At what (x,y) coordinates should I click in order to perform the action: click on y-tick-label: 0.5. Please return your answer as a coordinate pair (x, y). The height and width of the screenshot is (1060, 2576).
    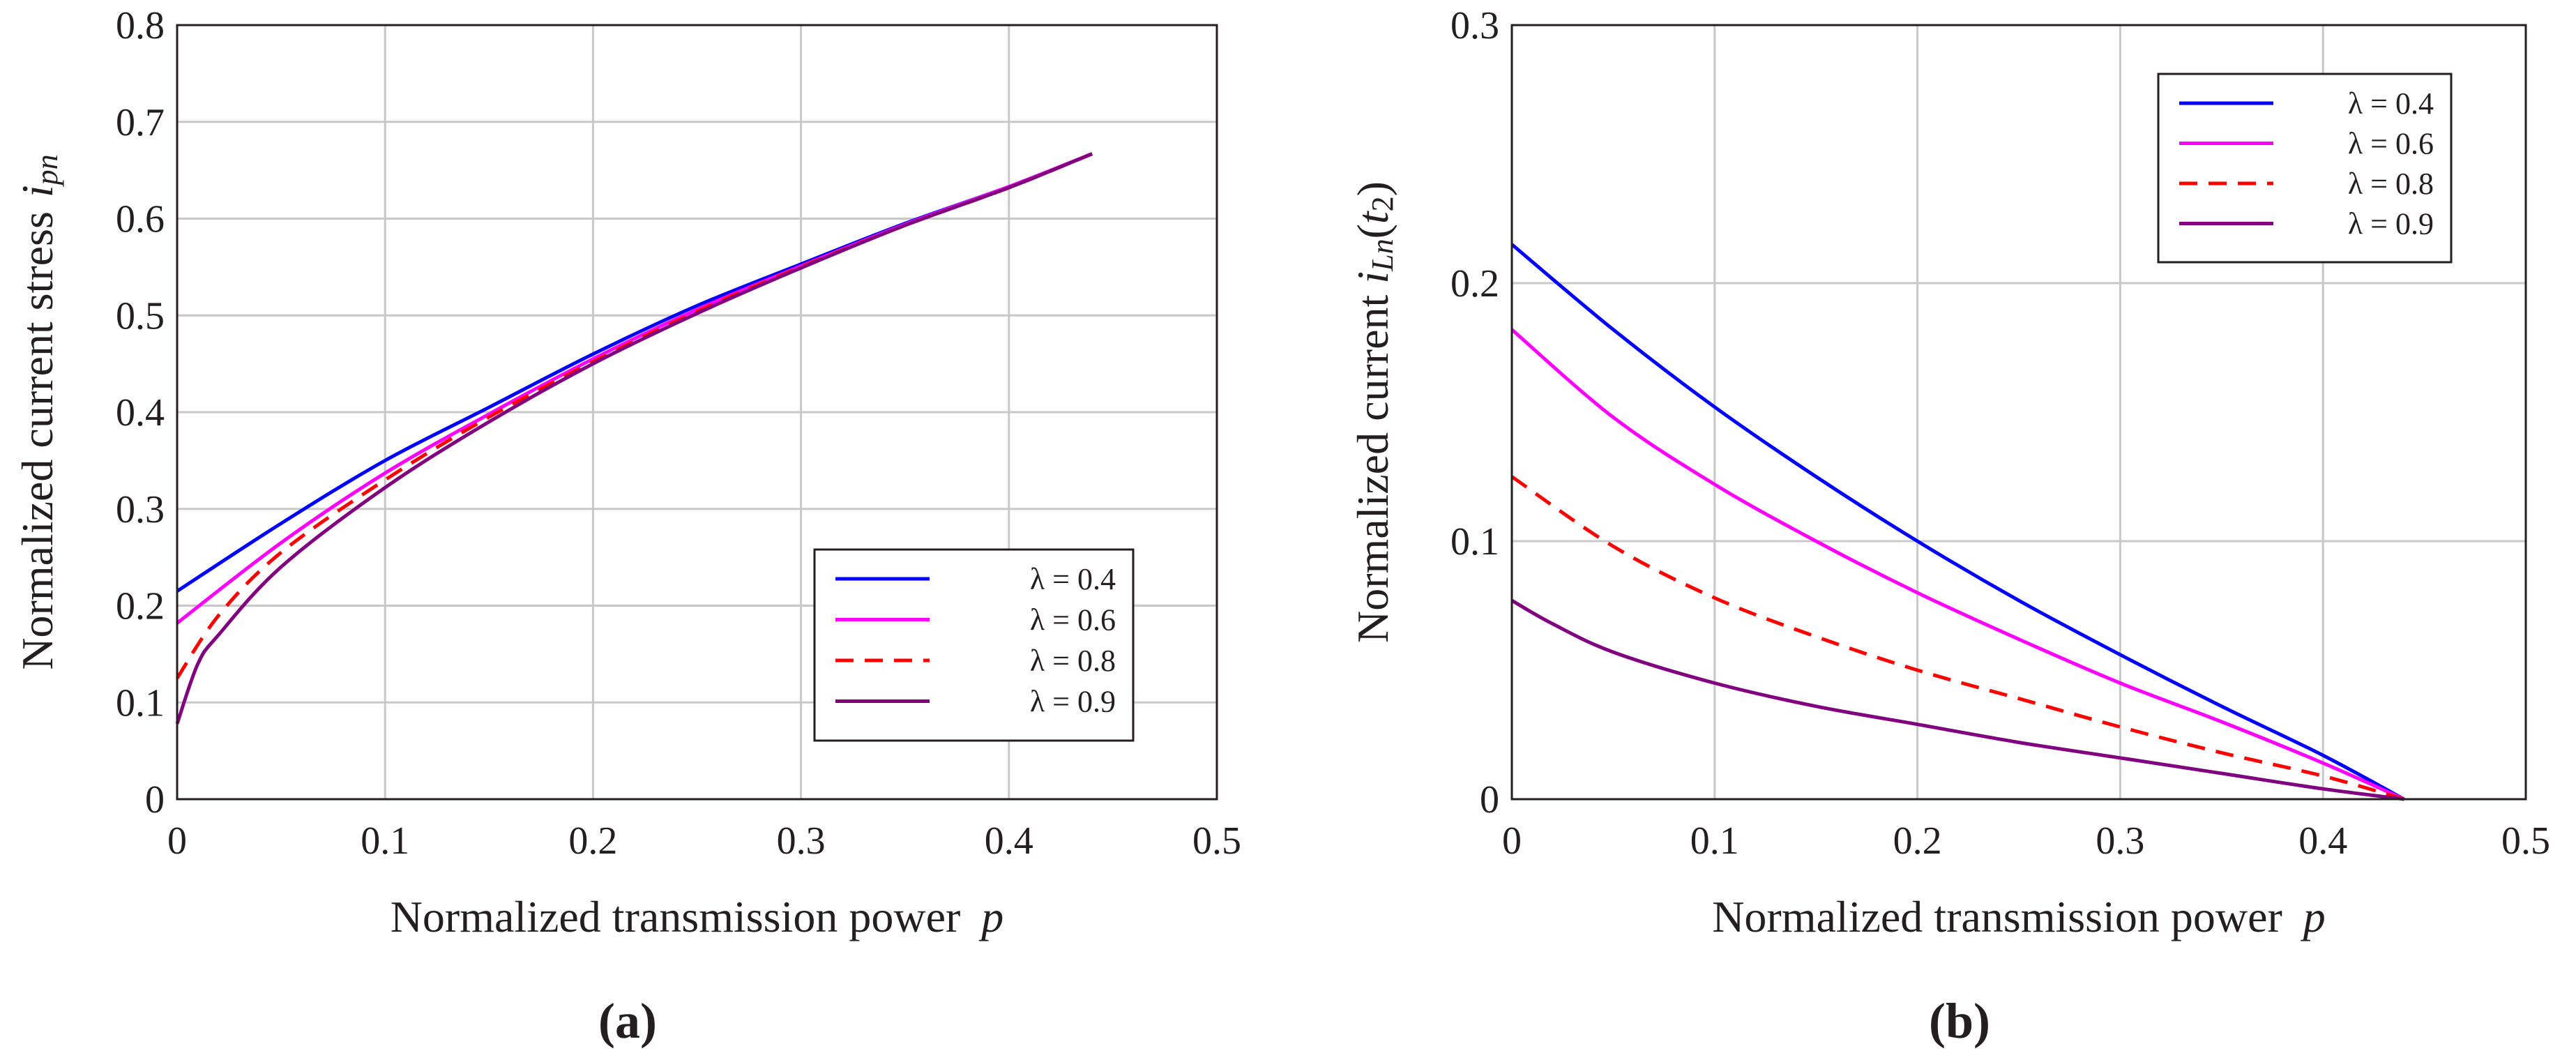
    Looking at the image, I should click on (140, 316).